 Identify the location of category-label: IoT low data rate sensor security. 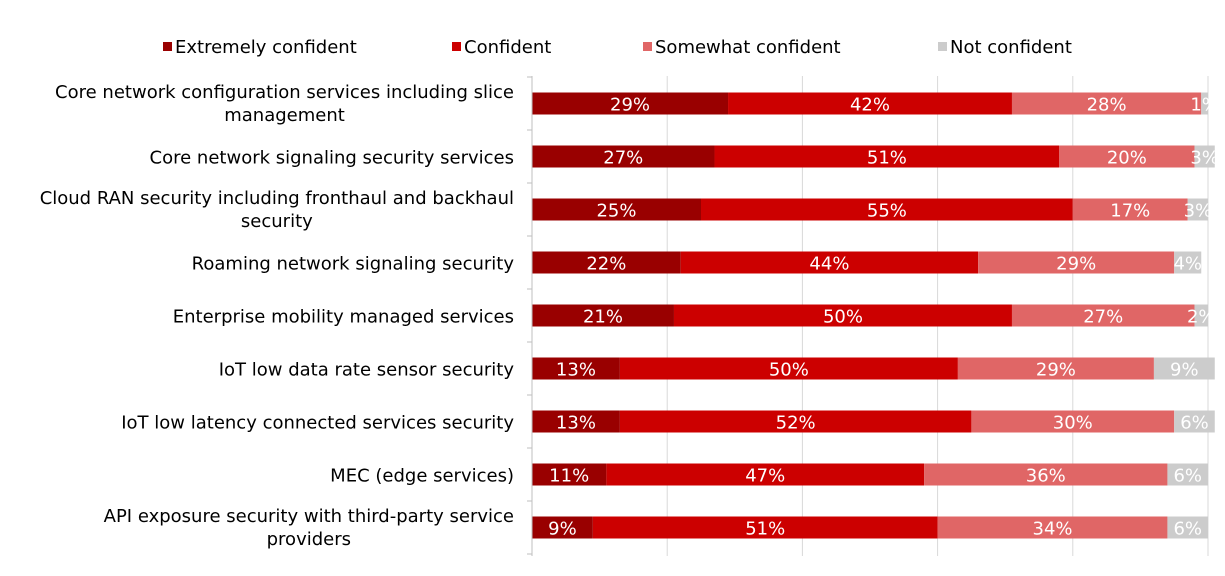
(367, 370).